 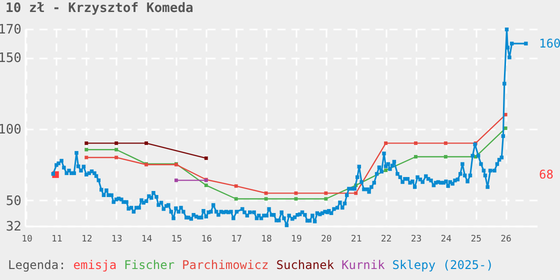 I want to click on y-tick-label: 100, so click(x=11, y=130).